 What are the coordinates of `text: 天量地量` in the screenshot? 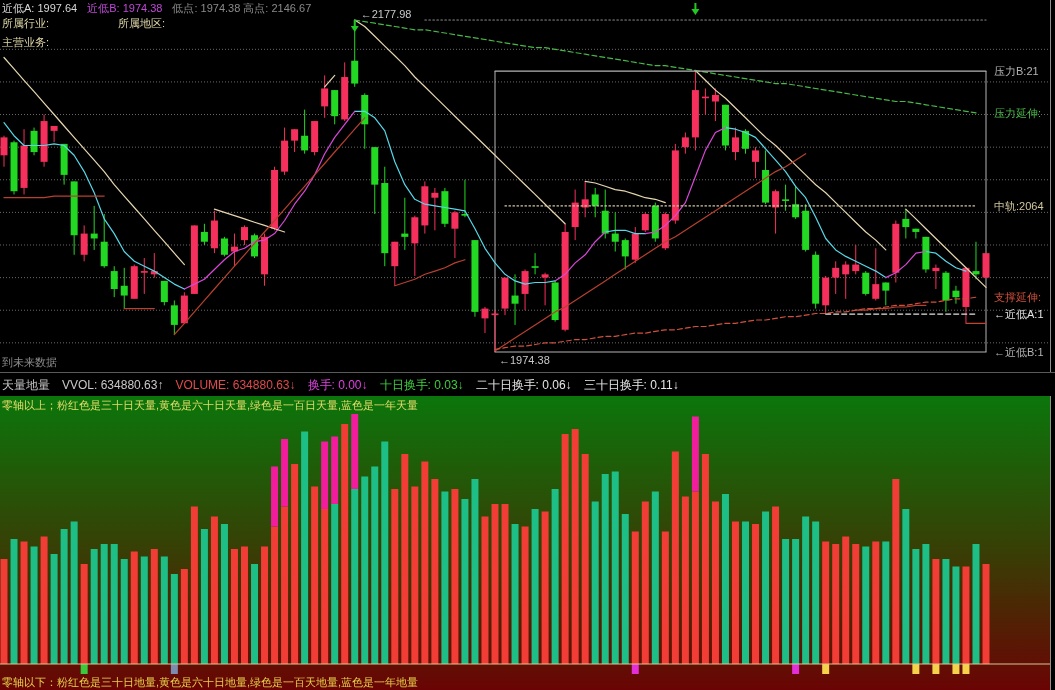 It's located at (26, 385).